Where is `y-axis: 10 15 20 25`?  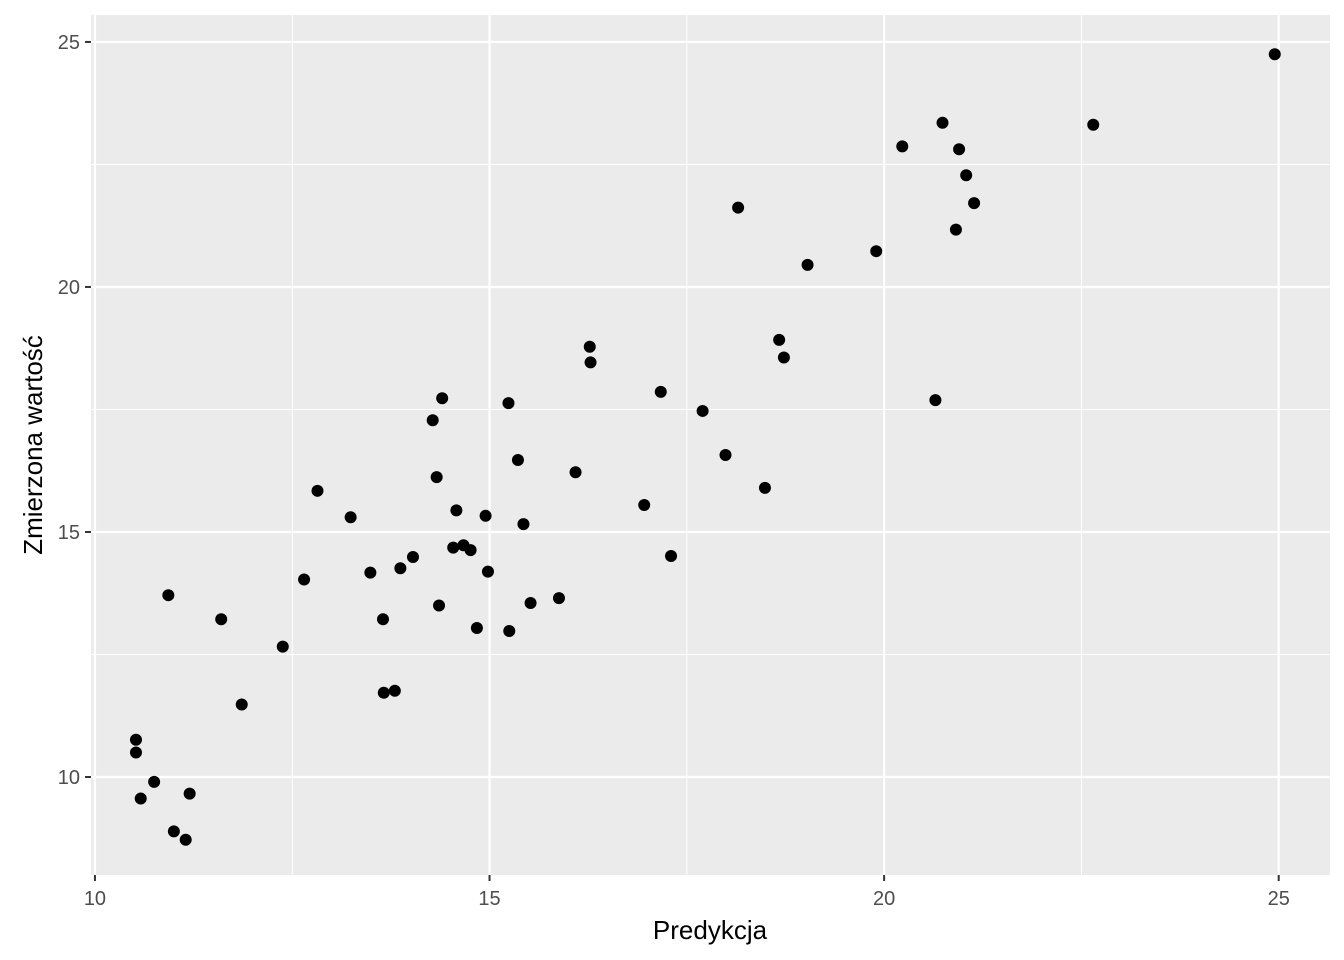
y-axis: 10 15 20 25 is located at coordinates (74, 410).